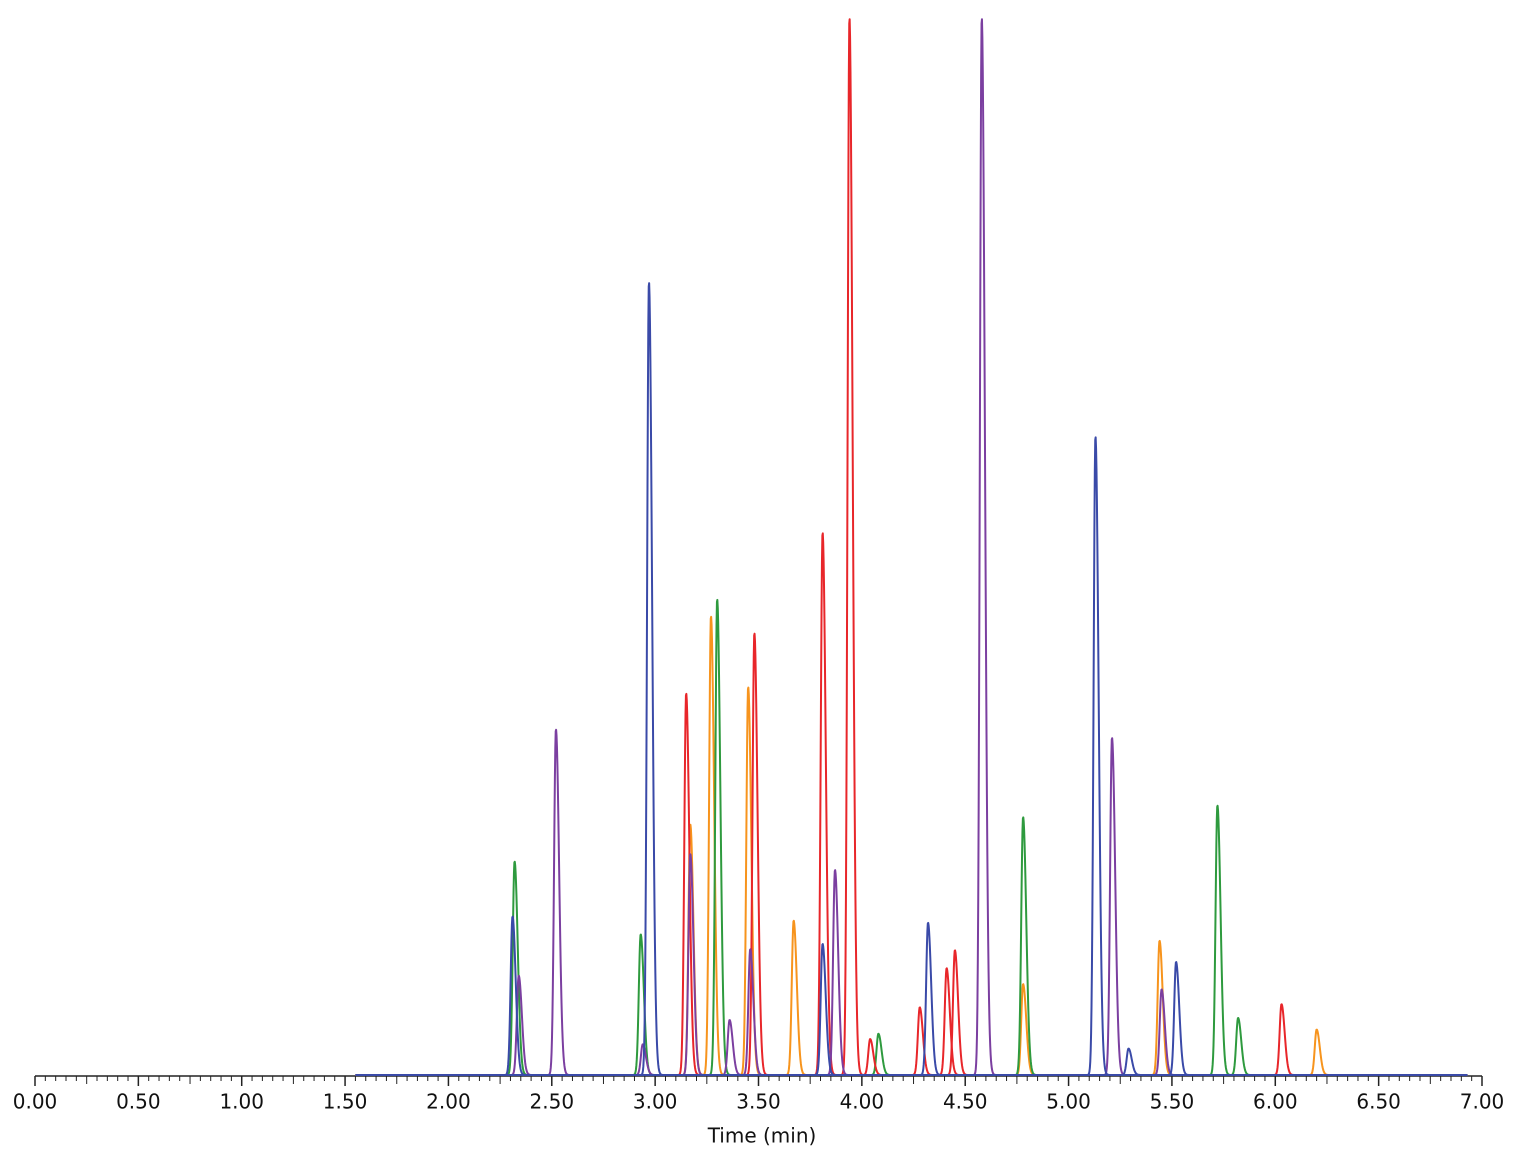 This screenshot has width=1526, height=1170. What do you see at coordinates (655, 1102) in the screenshot?
I see `x-tick-label: 3.00` at bounding box center [655, 1102].